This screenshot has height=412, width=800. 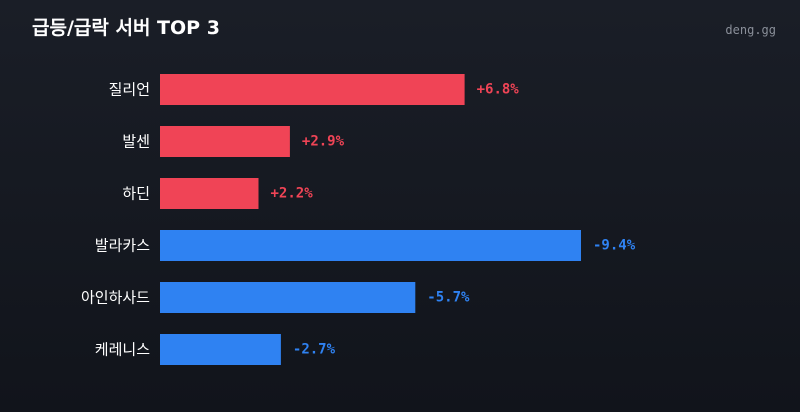 What do you see at coordinates (115, 298) in the screenshot?
I see `category-label: 아인하사드` at bounding box center [115, 298].